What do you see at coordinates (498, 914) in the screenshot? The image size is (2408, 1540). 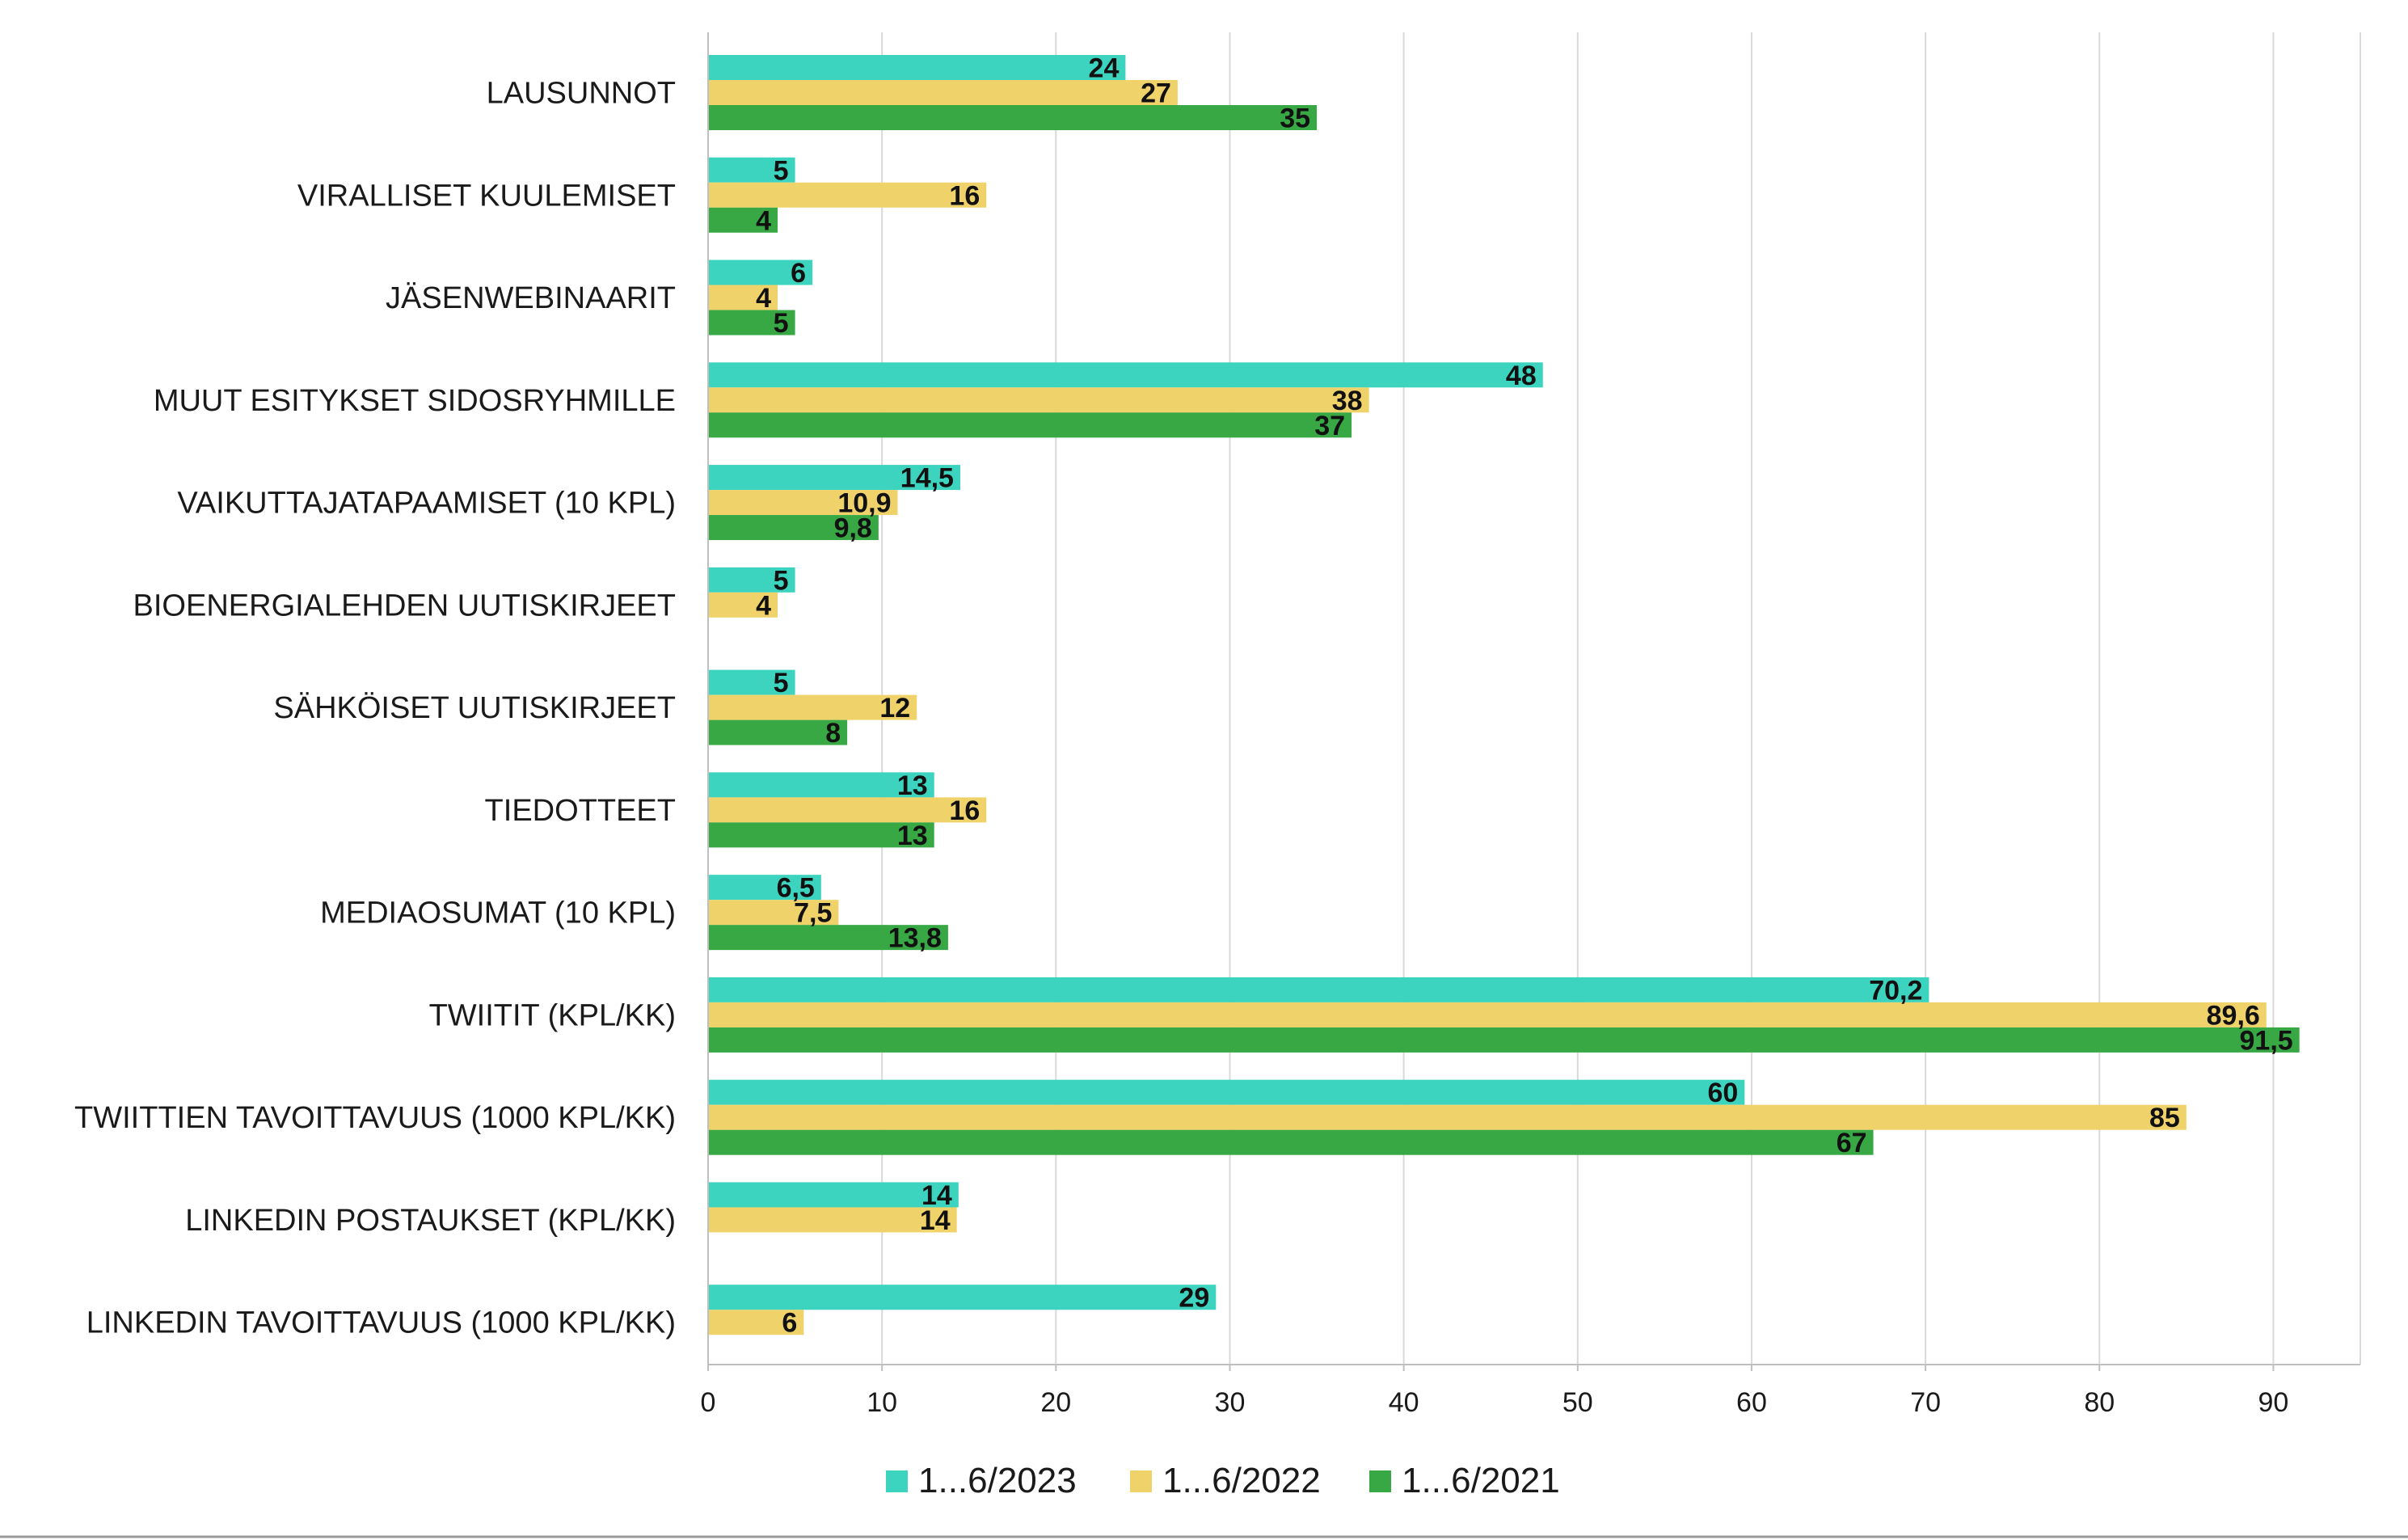 I see `category-label: MEDIAOSUMAT (10 KPL)` at bounding box center [498, 914].